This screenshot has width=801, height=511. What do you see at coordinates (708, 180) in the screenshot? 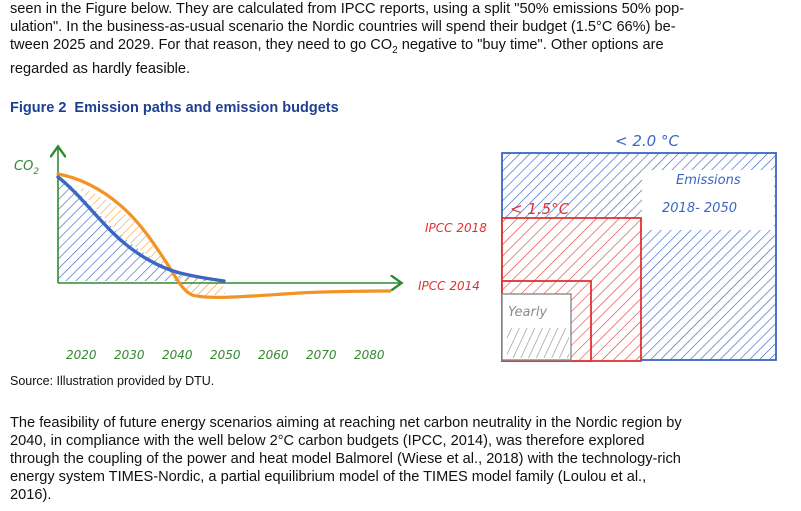
I see `emissions-label: Emissions` at bounding box center [708, 180].